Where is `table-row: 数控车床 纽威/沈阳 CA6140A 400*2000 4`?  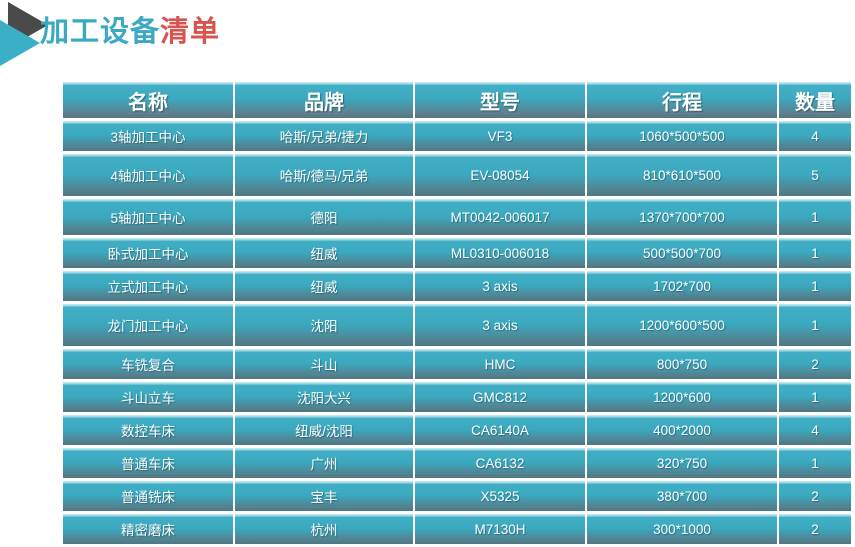 table-row: 数控车床 纽威/沈阳 CA6140A 400*2000 4 is located at coordinates (457, 430).